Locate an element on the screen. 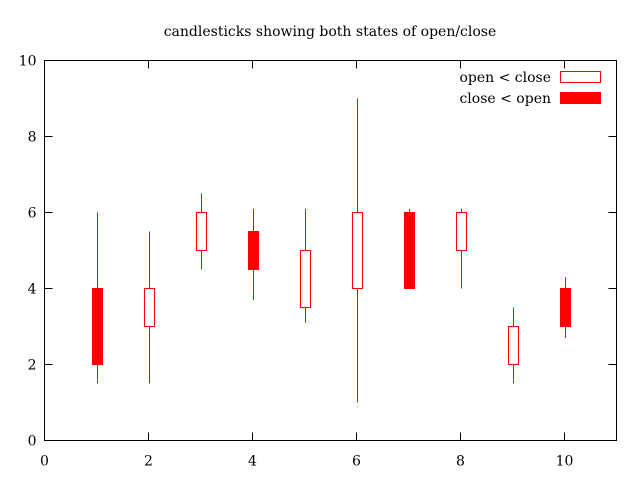  y-tick-label: 4 is located at coordinates (32, 290).